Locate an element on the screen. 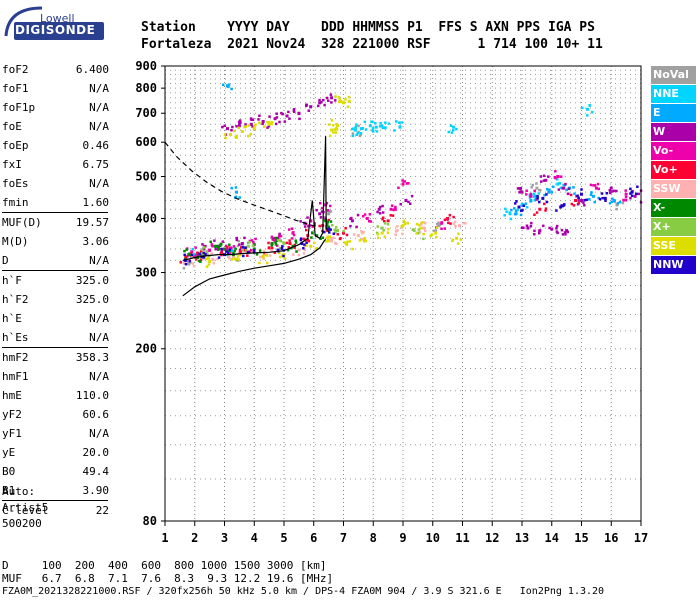 This screenshot has width=700, height=600. y-tick-label: 800 is located at coordinates (146, 88).